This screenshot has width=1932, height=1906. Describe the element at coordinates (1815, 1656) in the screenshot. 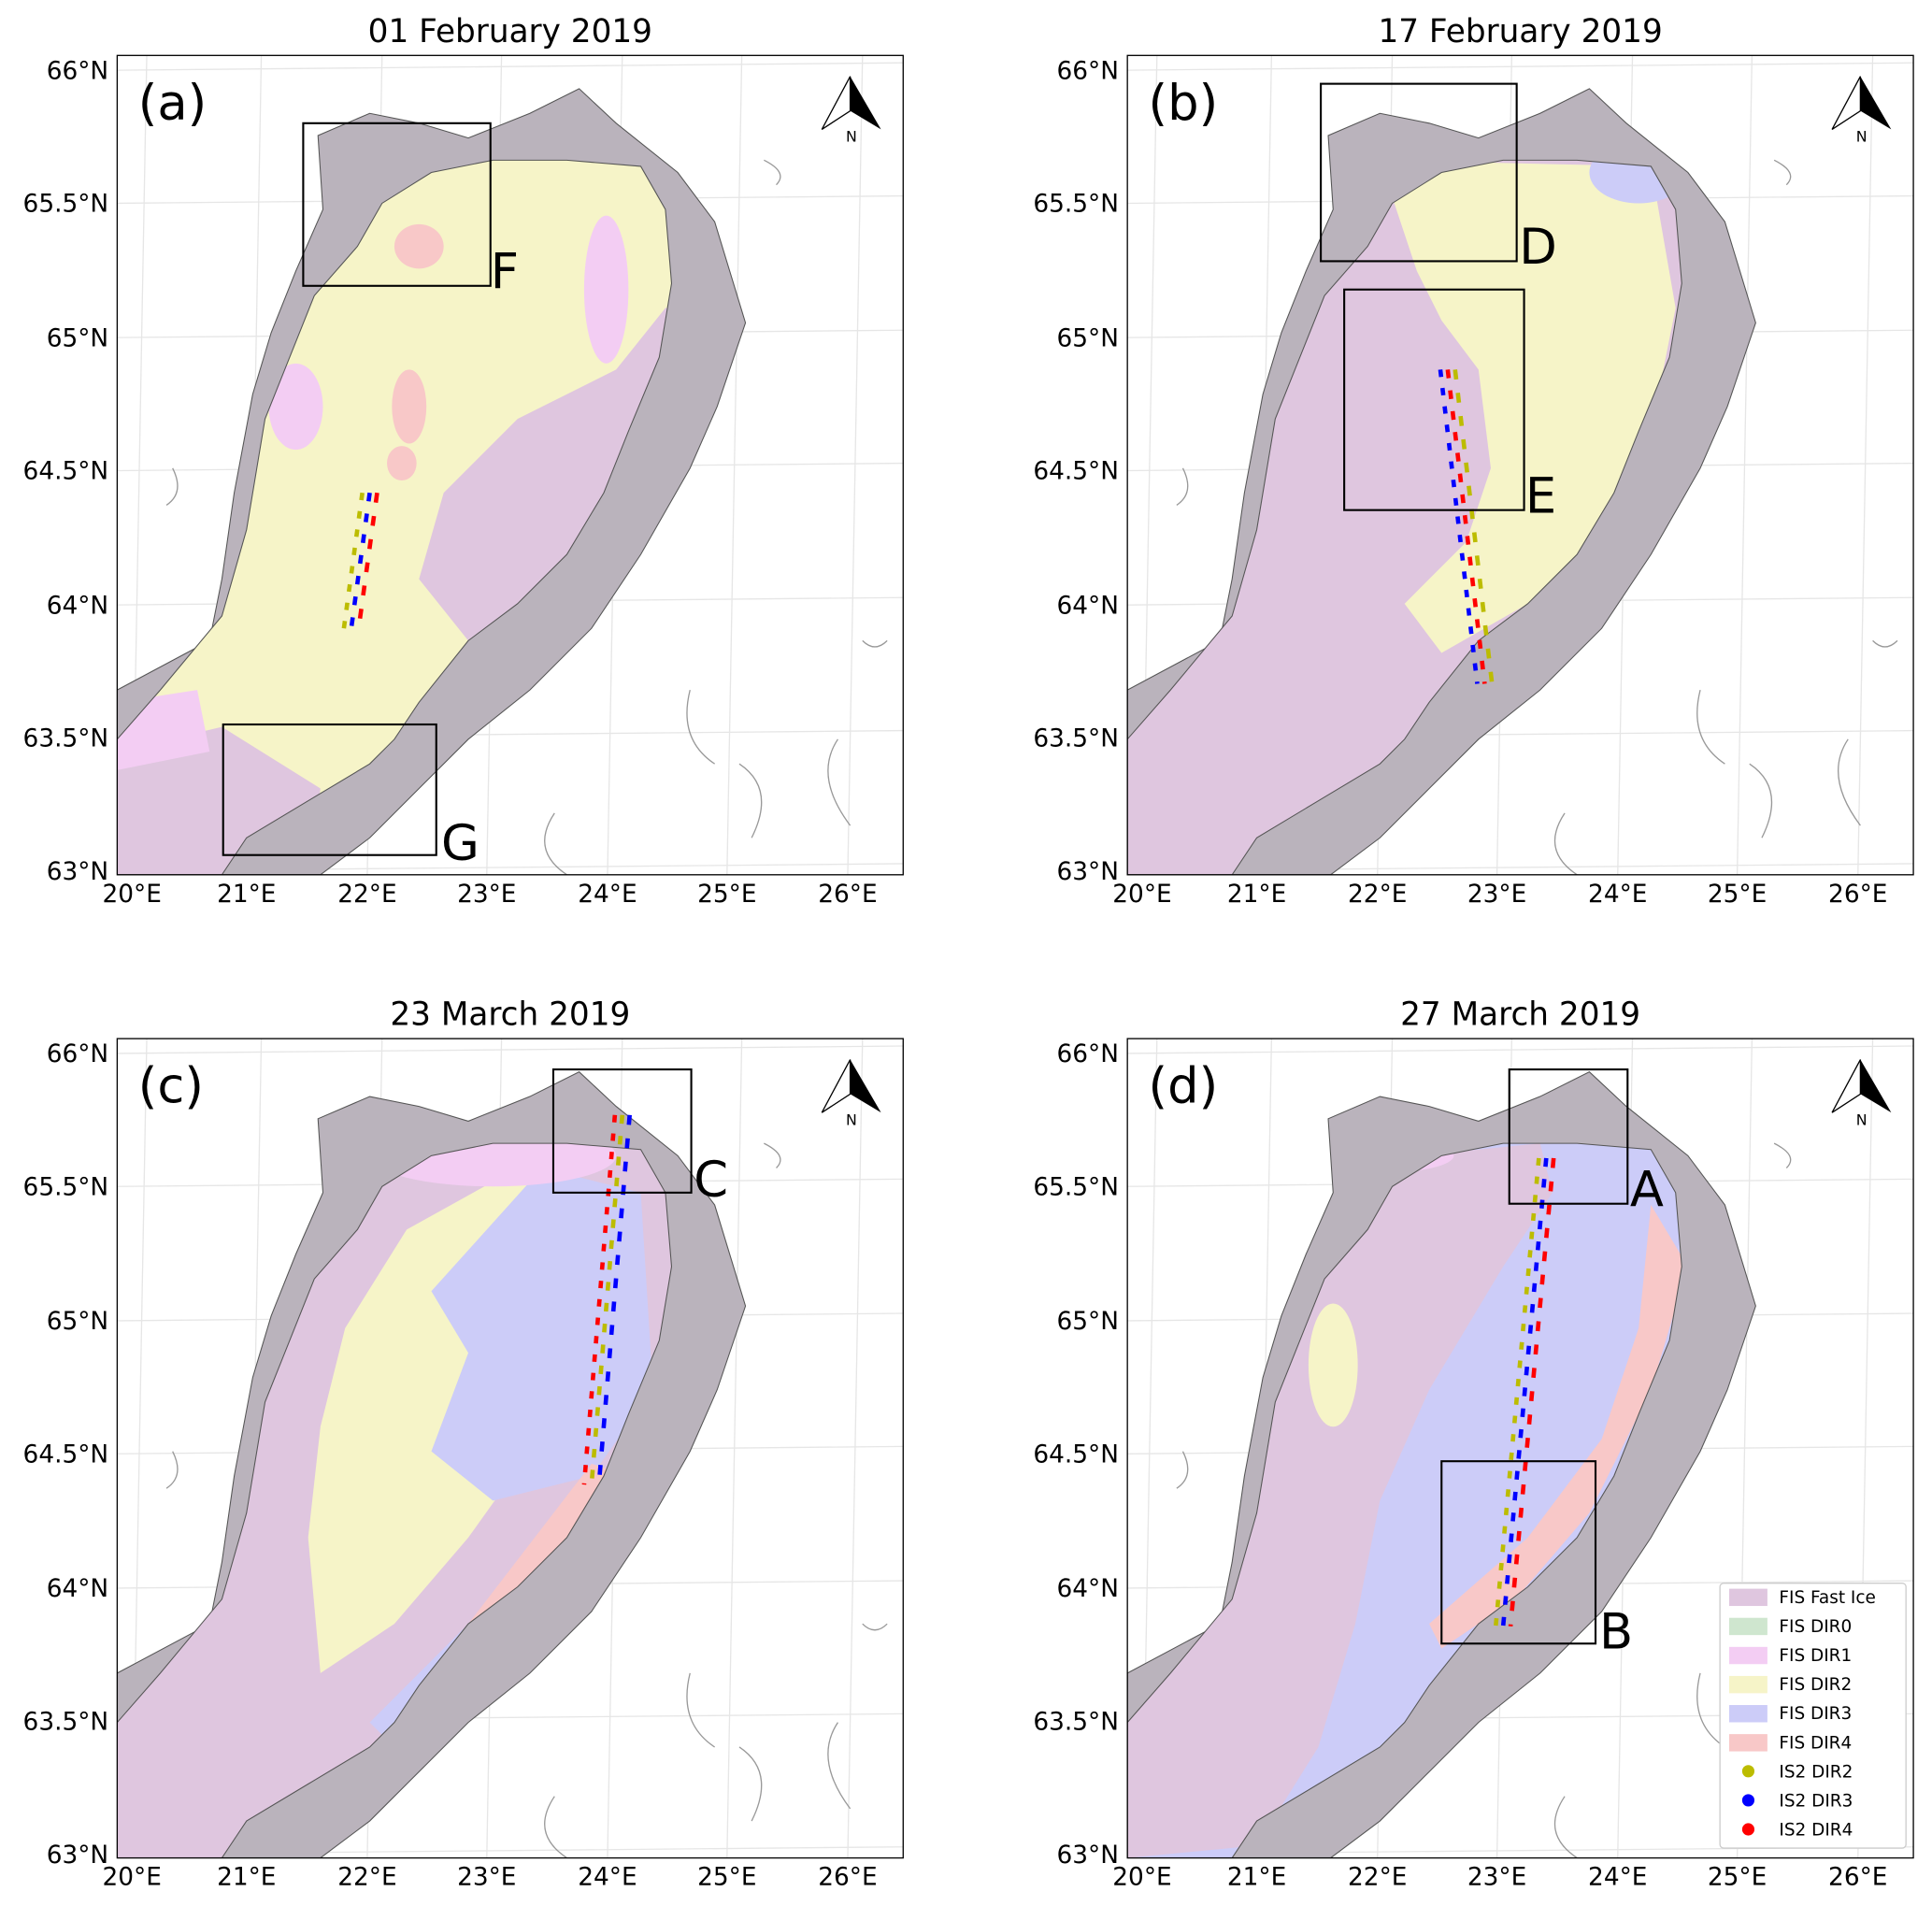

I see `legend-label: FIS DIR1` at that location.